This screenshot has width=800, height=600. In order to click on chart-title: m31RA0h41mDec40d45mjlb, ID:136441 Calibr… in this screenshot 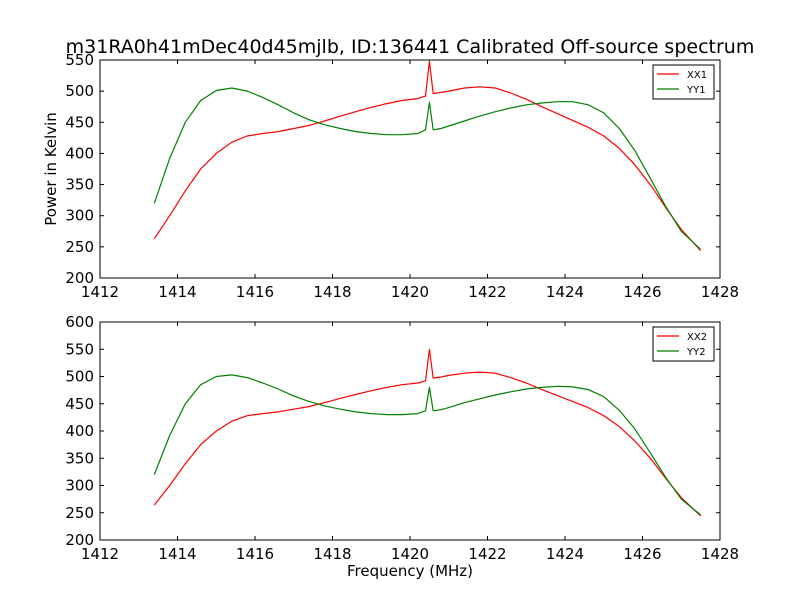, I will do `click(410, 47)`.